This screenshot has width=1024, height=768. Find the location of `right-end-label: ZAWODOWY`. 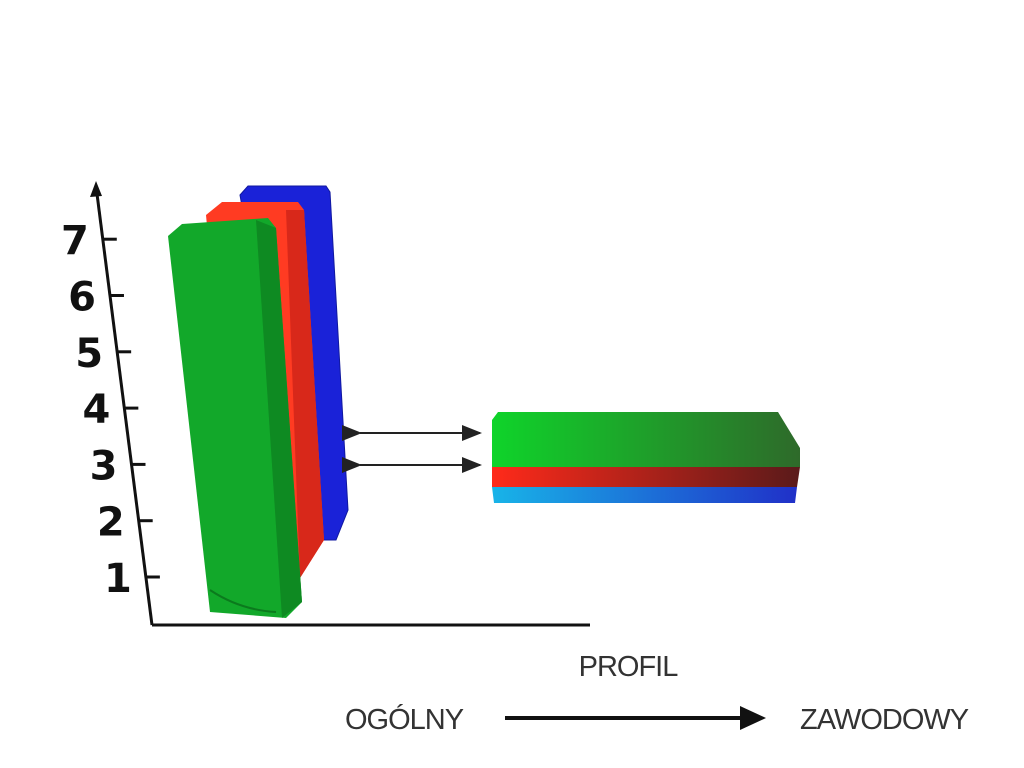

right-end-label: ZAWODOWY is located at coordinates (884, 720).